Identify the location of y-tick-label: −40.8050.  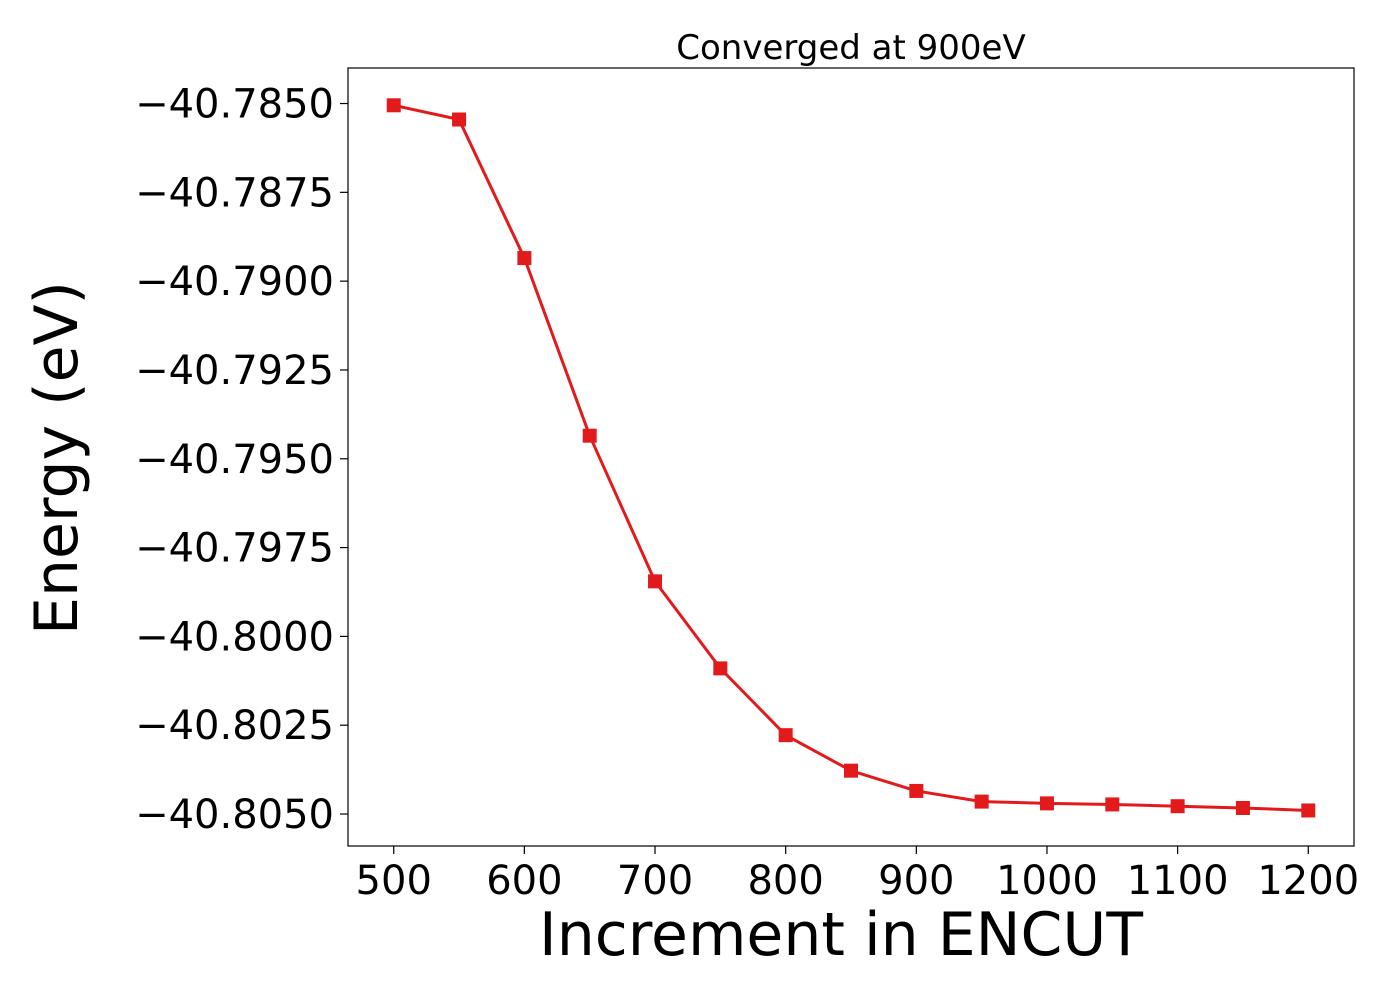
(234, 815).